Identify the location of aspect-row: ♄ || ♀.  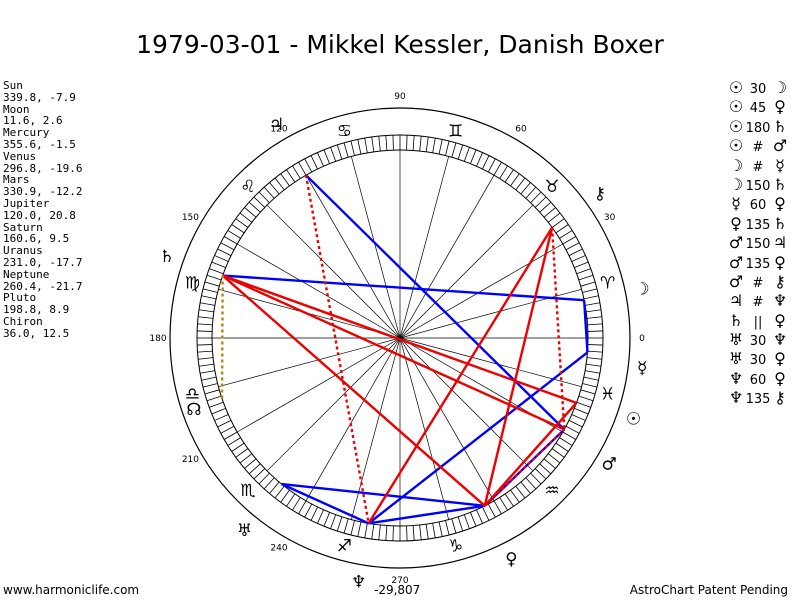
(758, 320).